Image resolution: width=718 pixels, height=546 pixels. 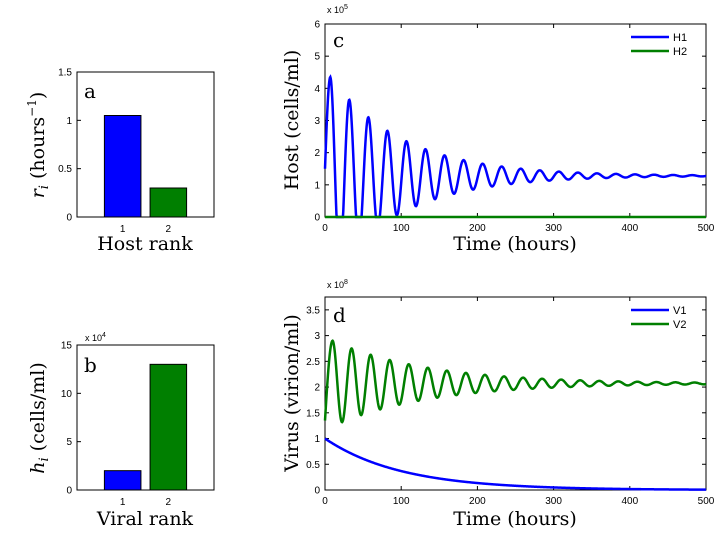 What do you see at coordinates (515, 381) in the screenshot?
I see `series-line-V2` at bounding box center [515, 381].